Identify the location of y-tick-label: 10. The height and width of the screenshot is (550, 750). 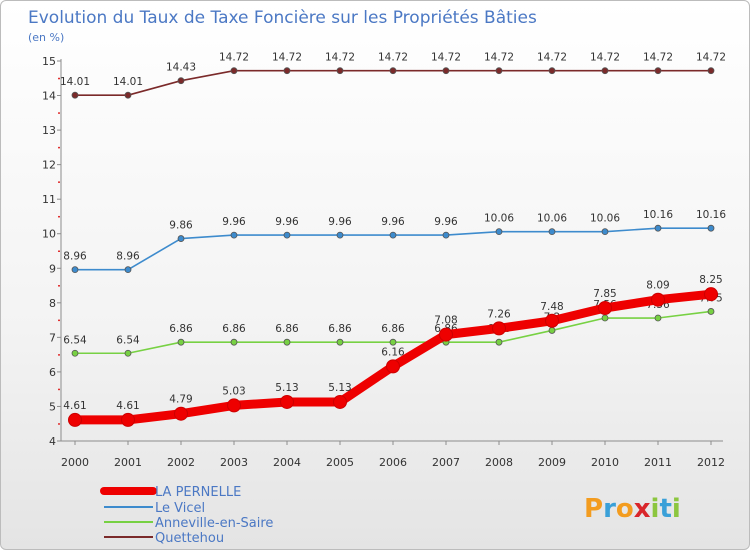
(49, 234).